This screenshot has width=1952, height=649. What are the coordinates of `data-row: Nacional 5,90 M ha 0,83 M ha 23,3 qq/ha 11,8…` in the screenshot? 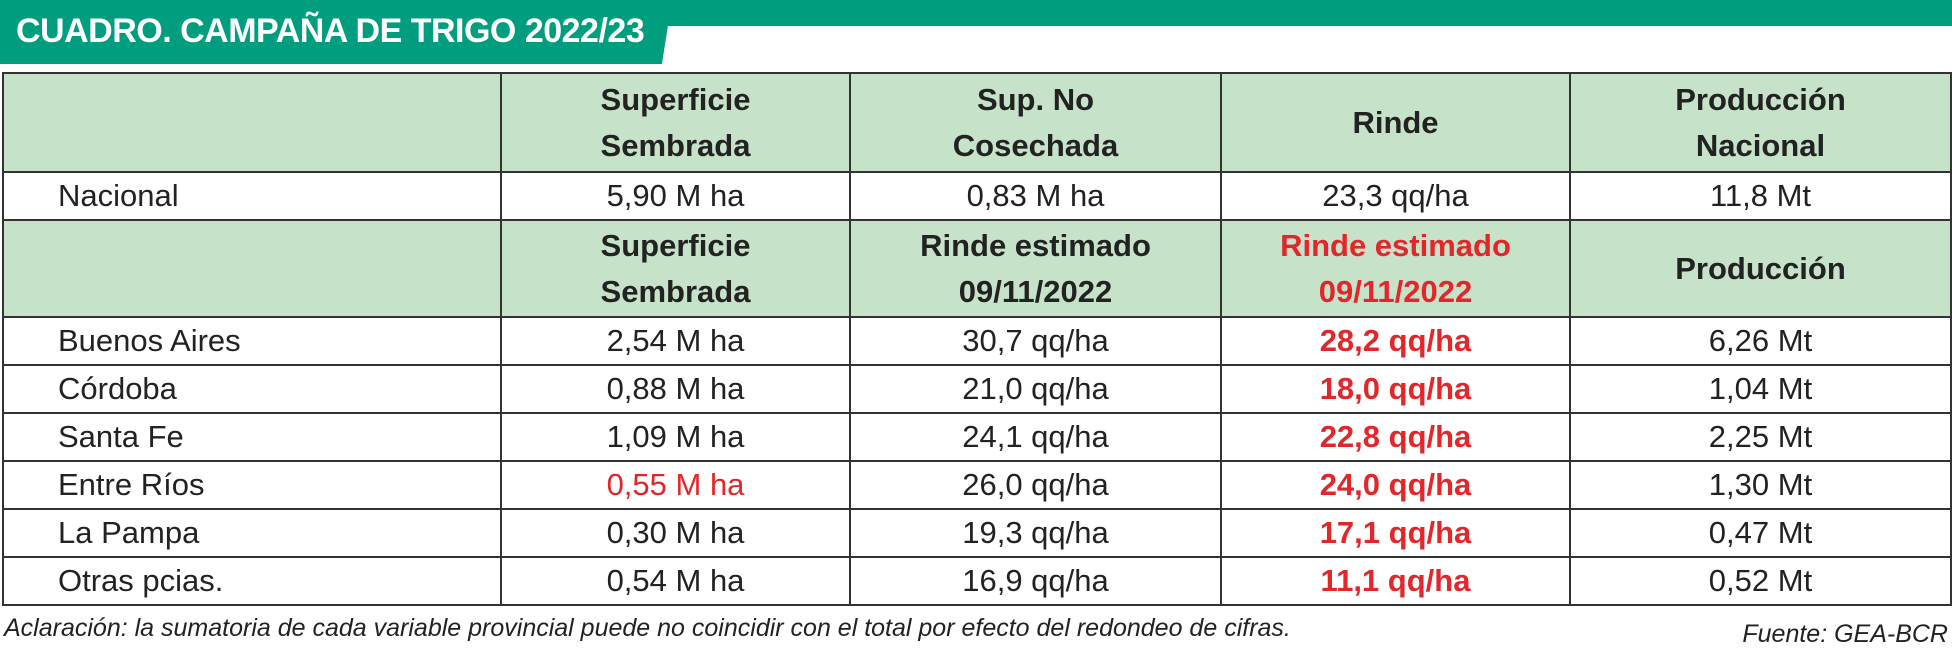 It's located at (977, 196).